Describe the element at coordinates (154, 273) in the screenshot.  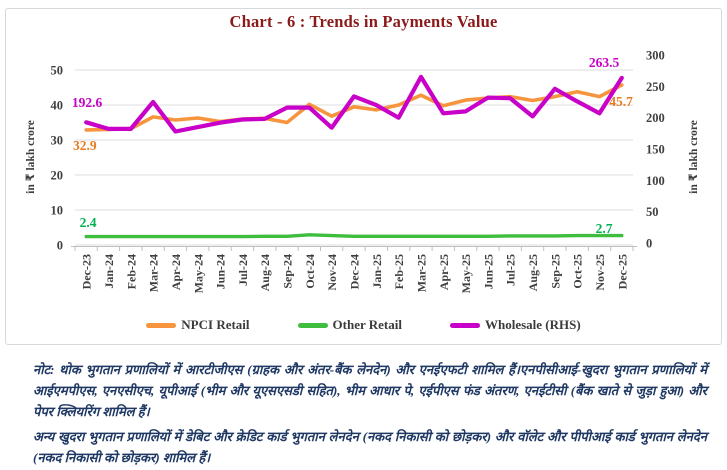
I see `x-axis-label: Mar-24` at that location.